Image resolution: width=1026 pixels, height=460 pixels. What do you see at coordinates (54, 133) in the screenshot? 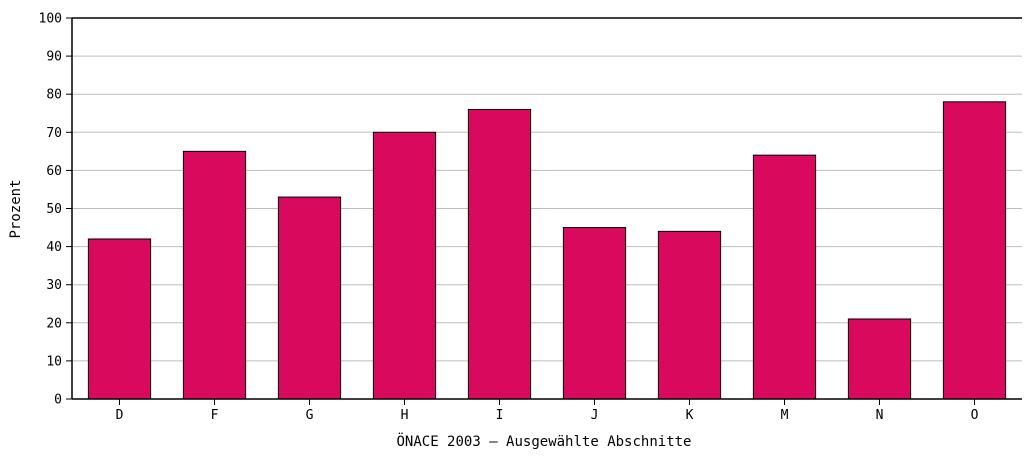
I see `y-tick-label: 70` at bounding box center [54, 133].